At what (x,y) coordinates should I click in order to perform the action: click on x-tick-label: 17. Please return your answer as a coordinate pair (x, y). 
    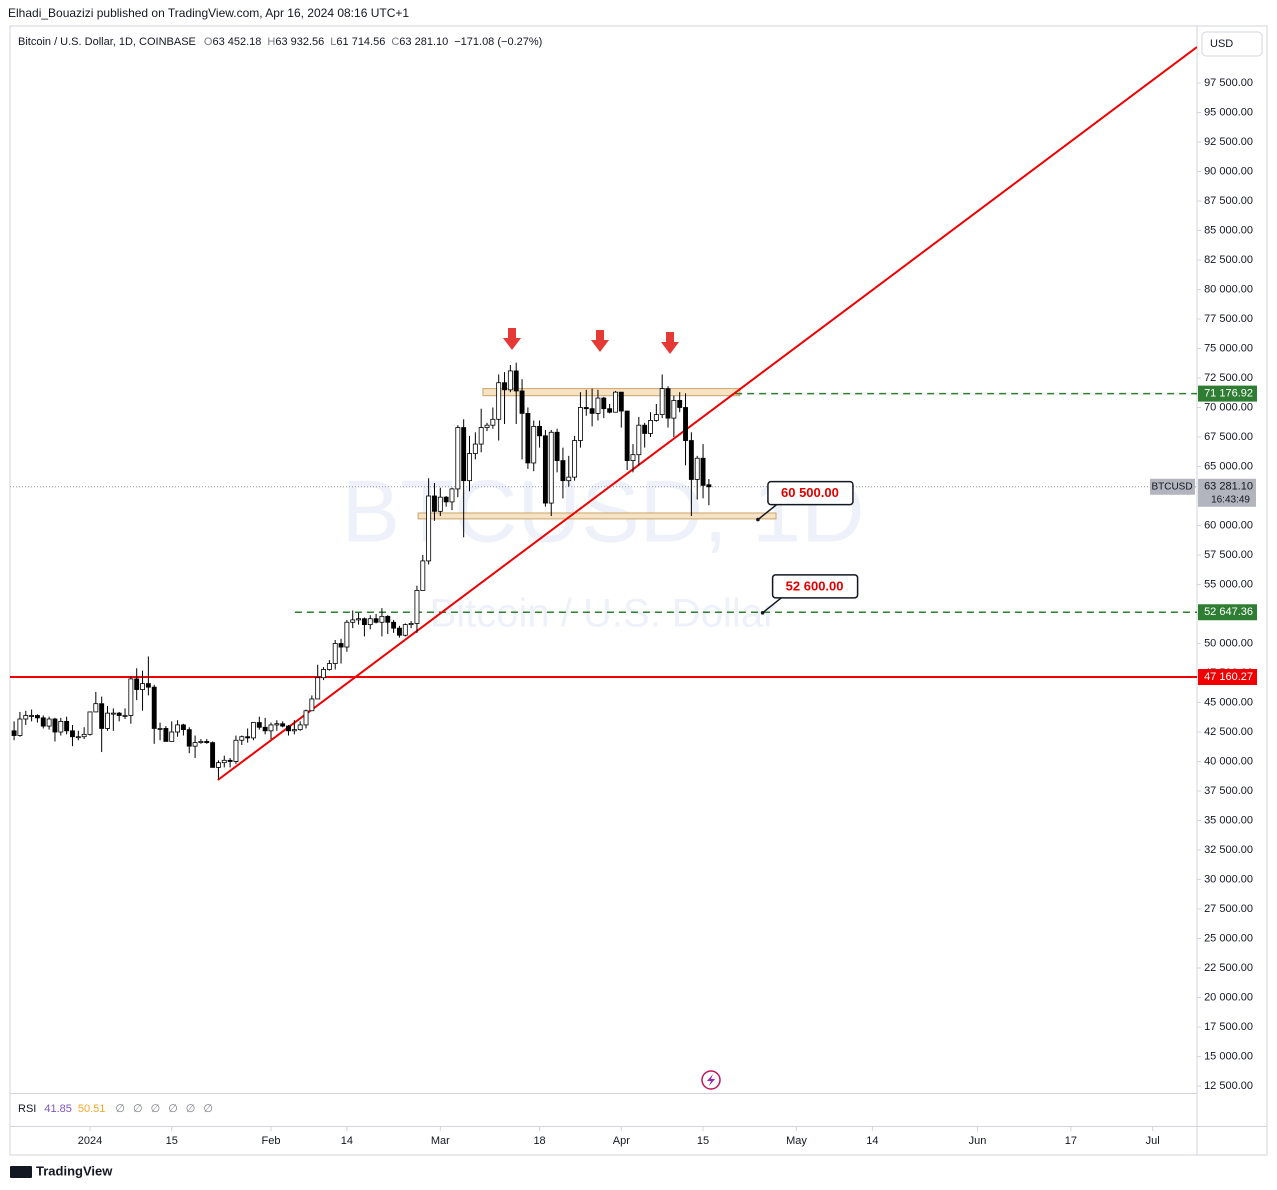
    Looking at the image, I should click on (1071, 1141).